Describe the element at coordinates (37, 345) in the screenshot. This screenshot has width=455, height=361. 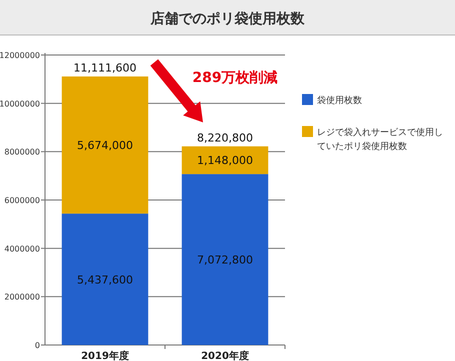
I see `y-tick-label: 0` at that location.